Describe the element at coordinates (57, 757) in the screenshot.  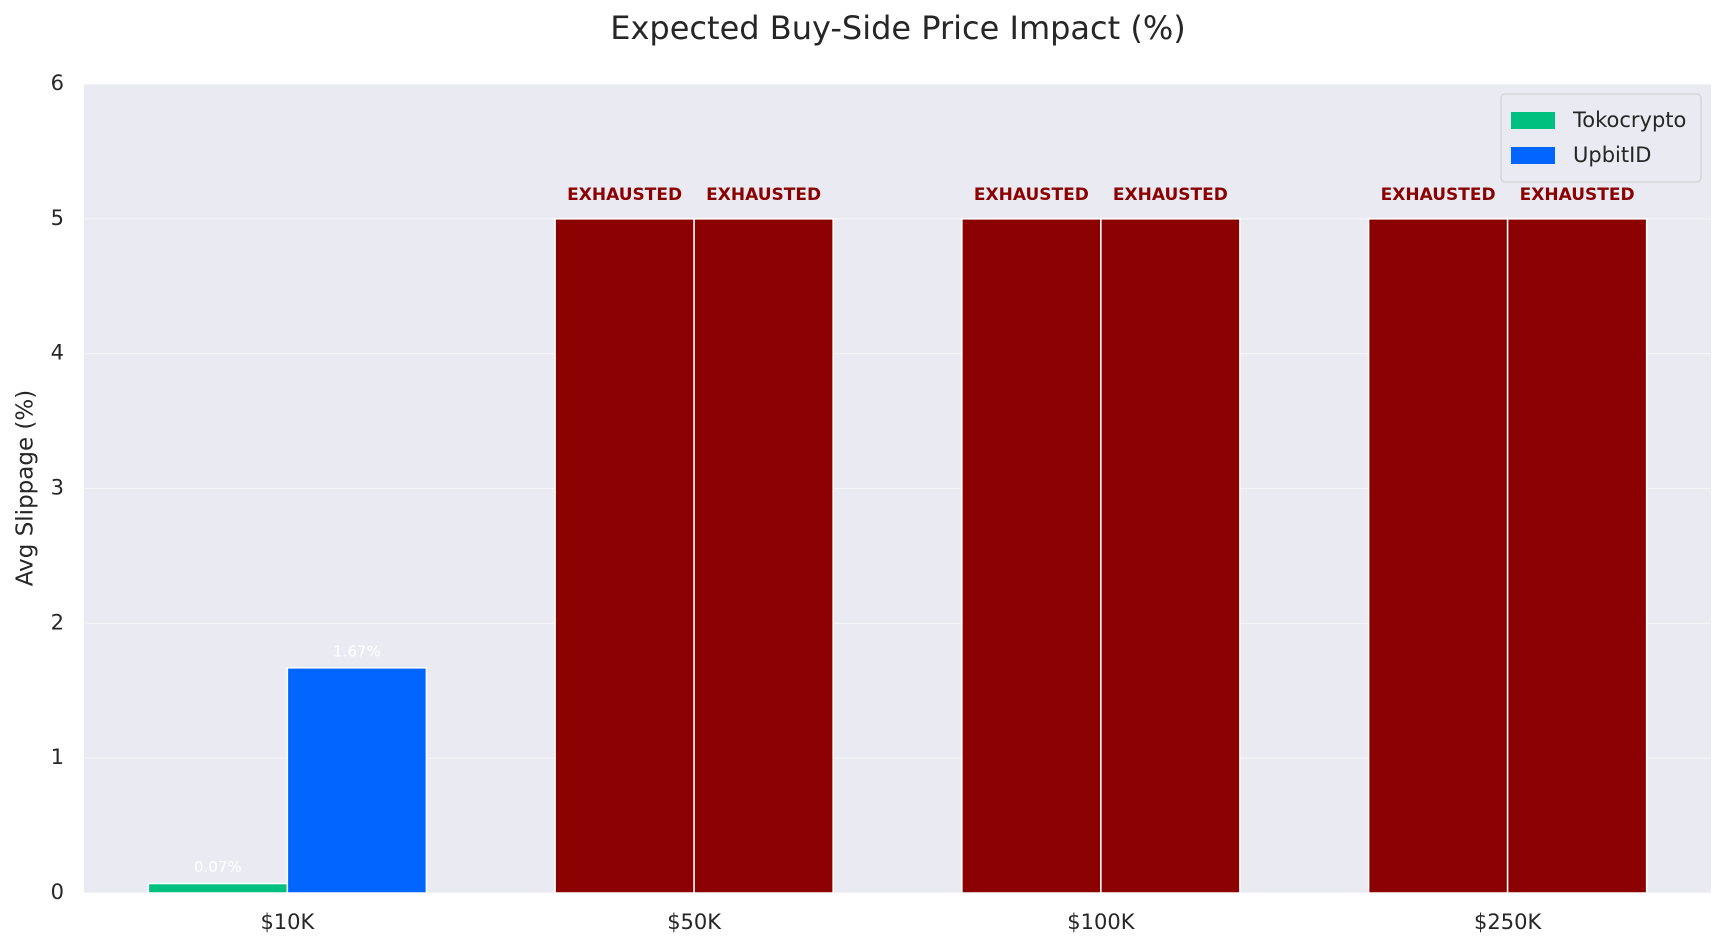
I see `y-tick-label: 1` at that location.